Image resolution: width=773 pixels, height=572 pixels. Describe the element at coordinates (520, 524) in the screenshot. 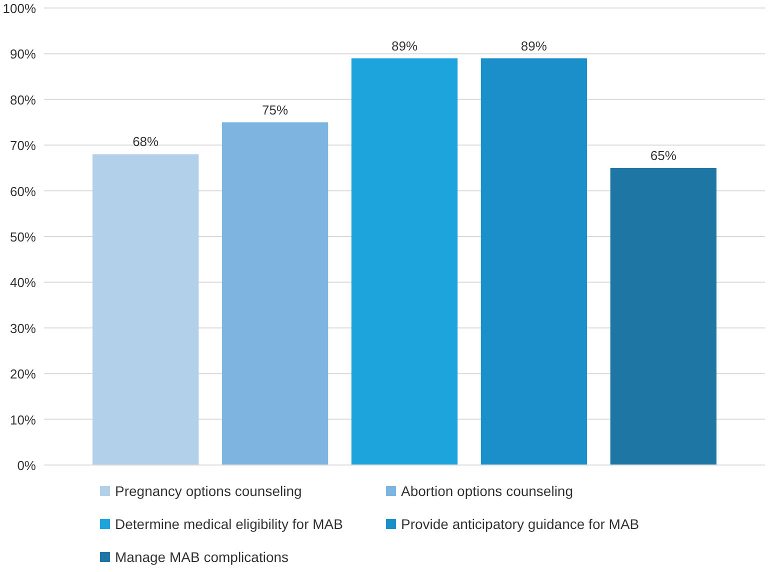

I see `legend-label: Provide anticipatory guidance for MAB` at that location.